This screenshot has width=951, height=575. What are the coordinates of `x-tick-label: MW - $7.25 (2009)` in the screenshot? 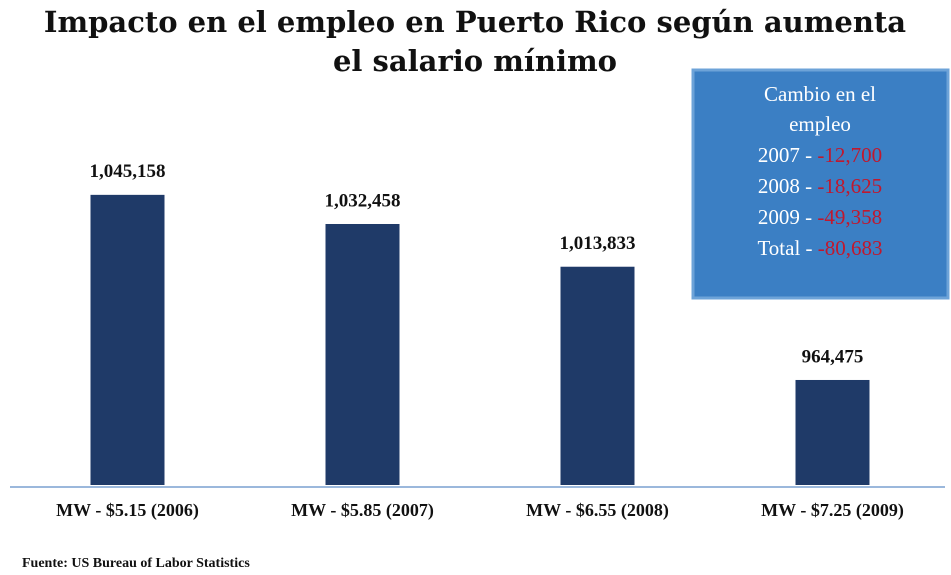 It's located at (832, 510).